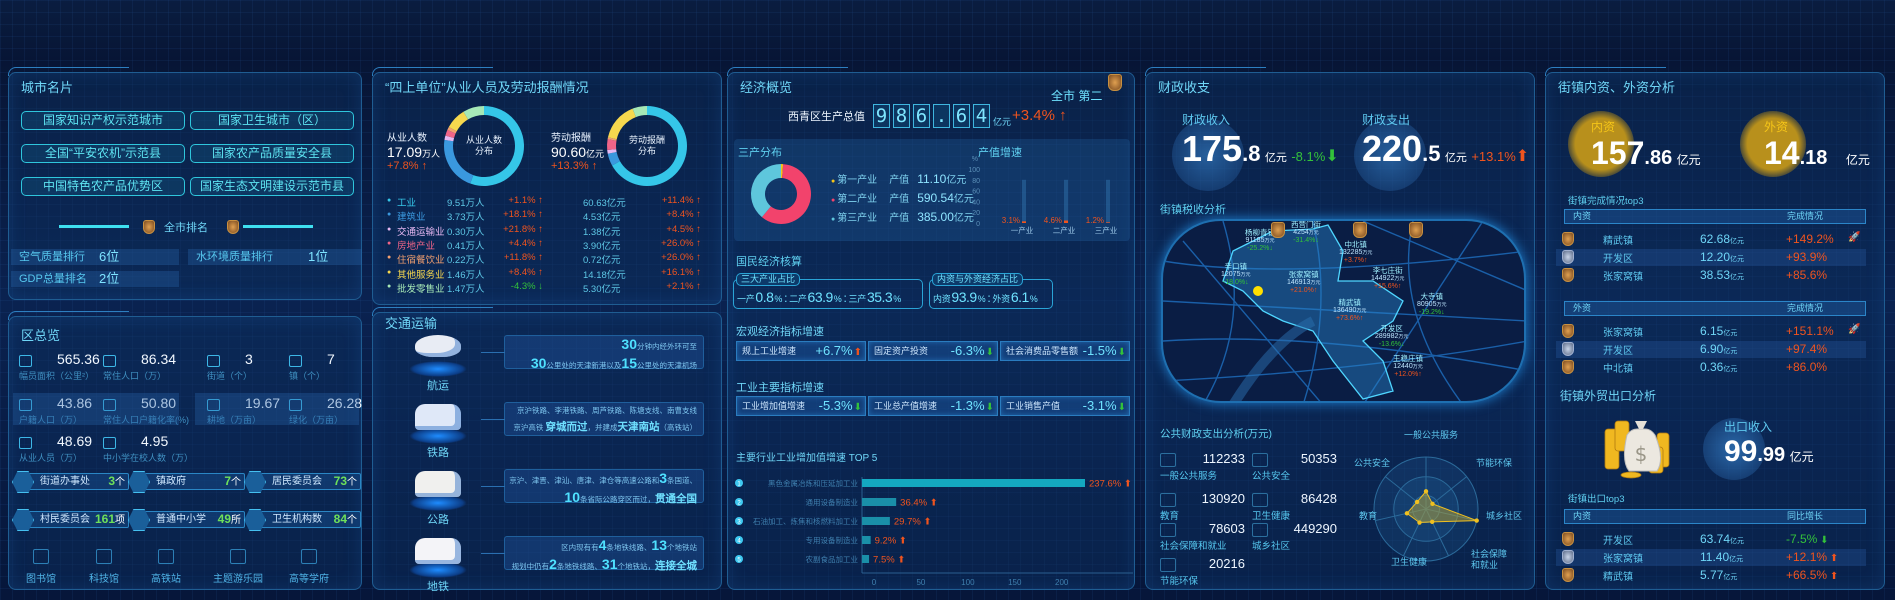 The width and height of the screenshot is (1895, 600). I want to click on city-rank: 全市 第二, so click(1077, 96).